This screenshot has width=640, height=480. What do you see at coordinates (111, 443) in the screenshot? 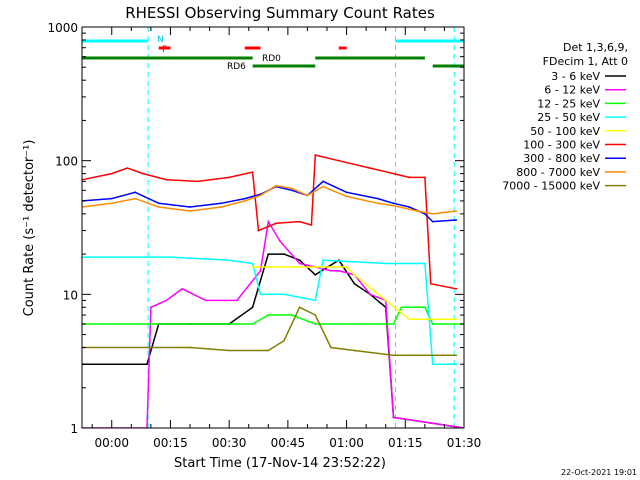
I see `x-tick-label: 00:00` at bounding box center [111, 443].